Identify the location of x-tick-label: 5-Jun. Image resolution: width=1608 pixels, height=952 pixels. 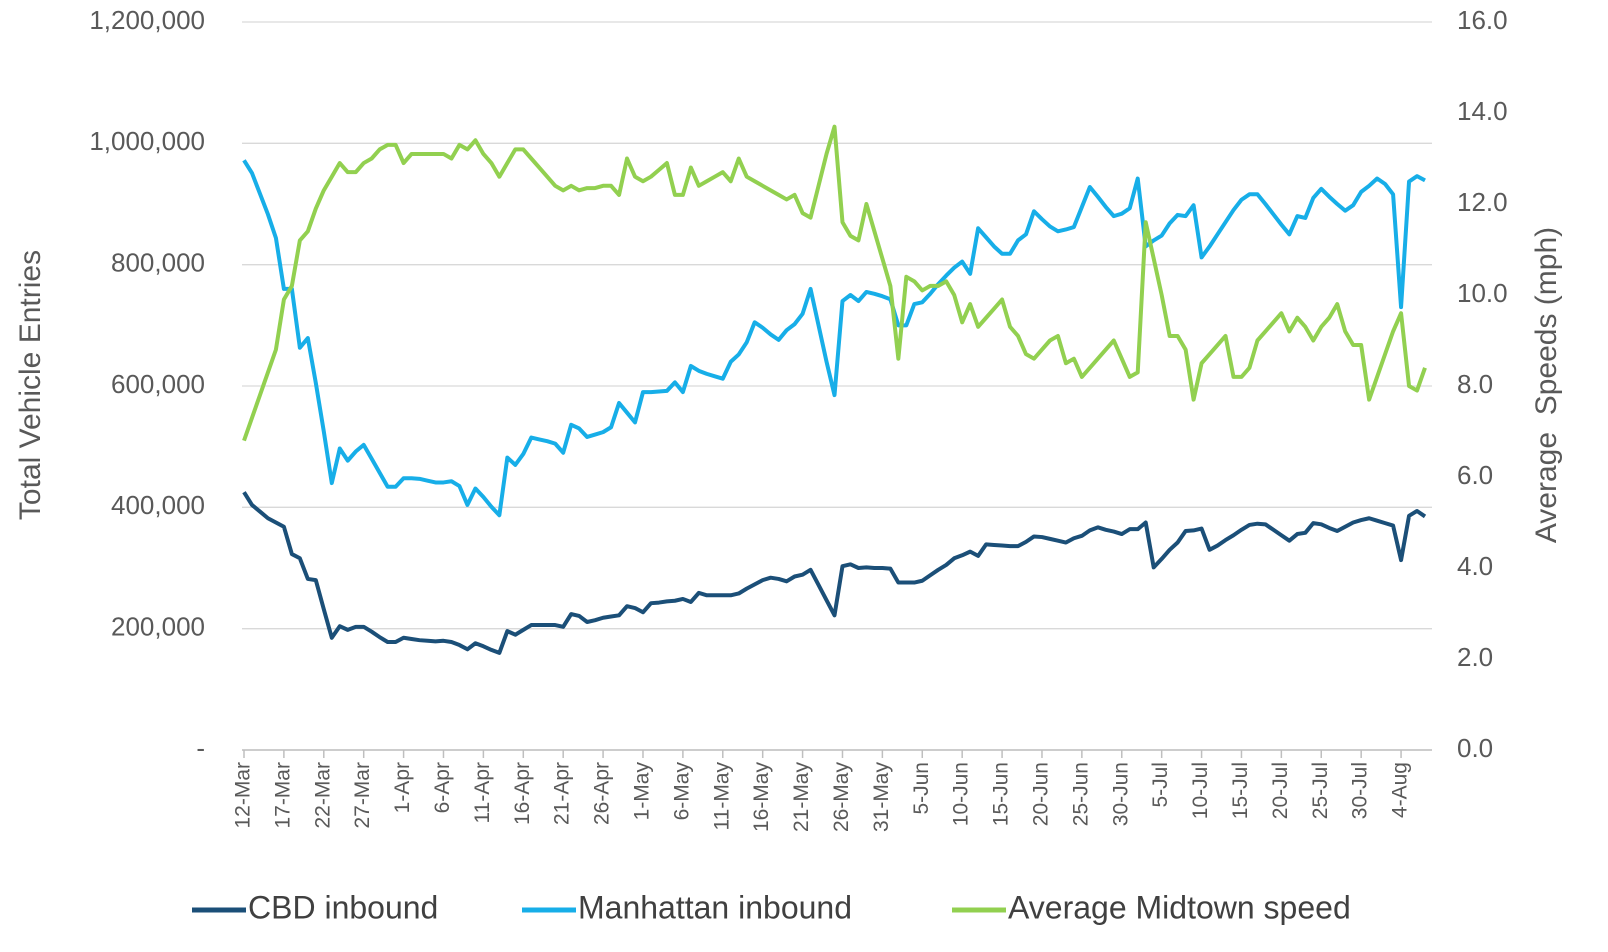
(921, 788).